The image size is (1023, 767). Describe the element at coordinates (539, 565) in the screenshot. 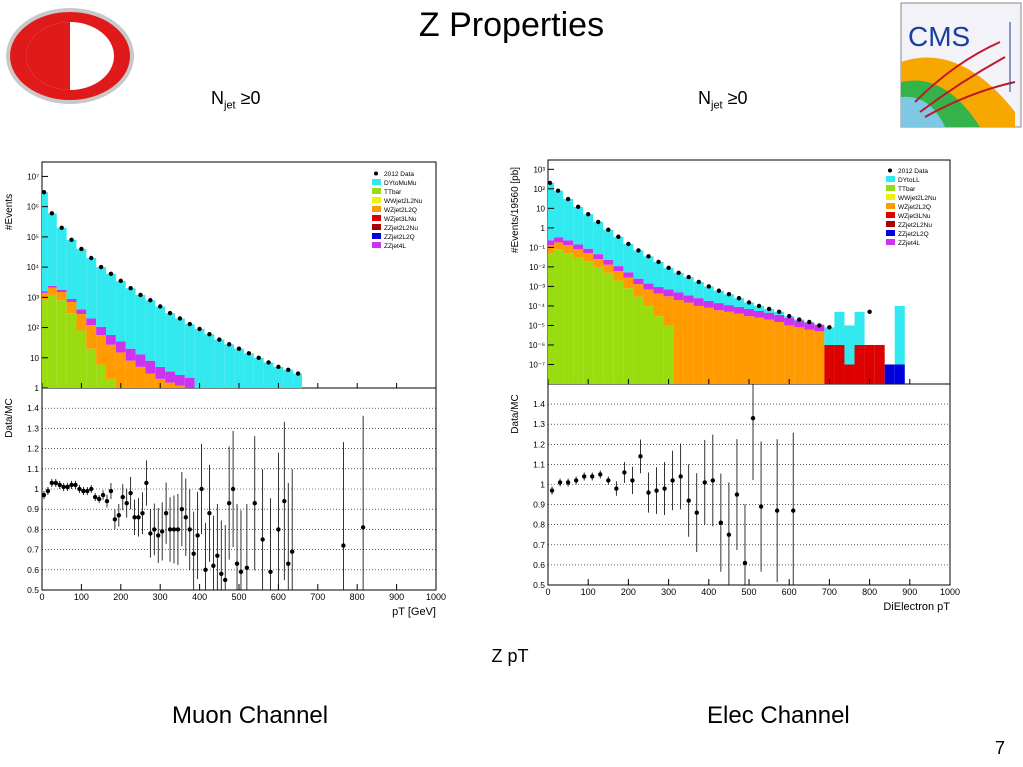

I see `ratio-y-tick-label: 0.6` at that location.